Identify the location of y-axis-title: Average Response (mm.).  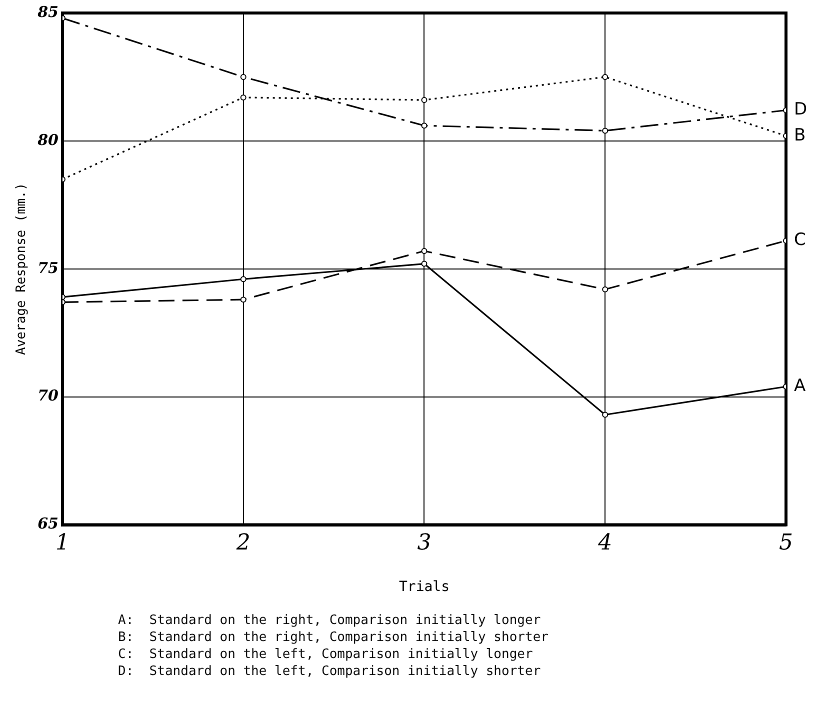
(22, 268).